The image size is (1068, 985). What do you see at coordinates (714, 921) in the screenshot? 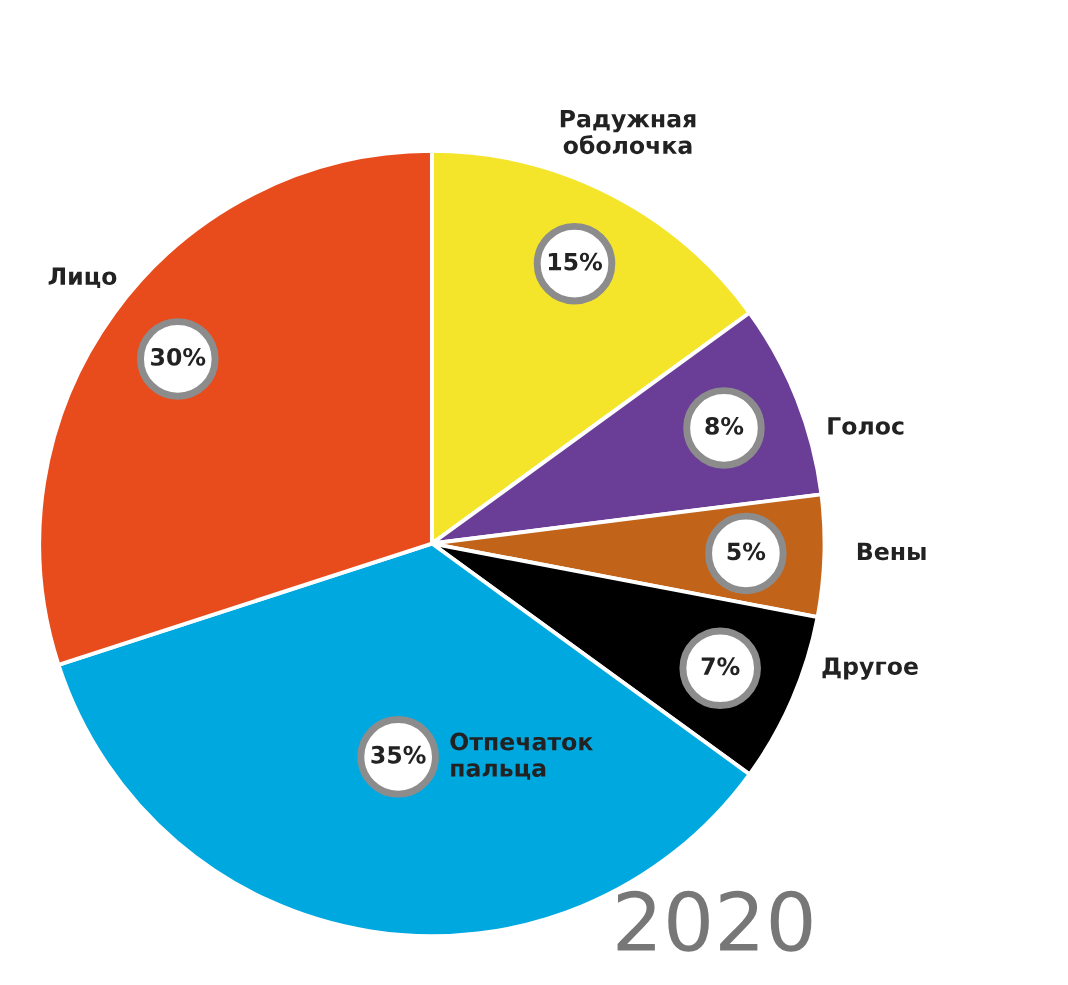
I see `text: 2020` at bounding box center [714, 921].